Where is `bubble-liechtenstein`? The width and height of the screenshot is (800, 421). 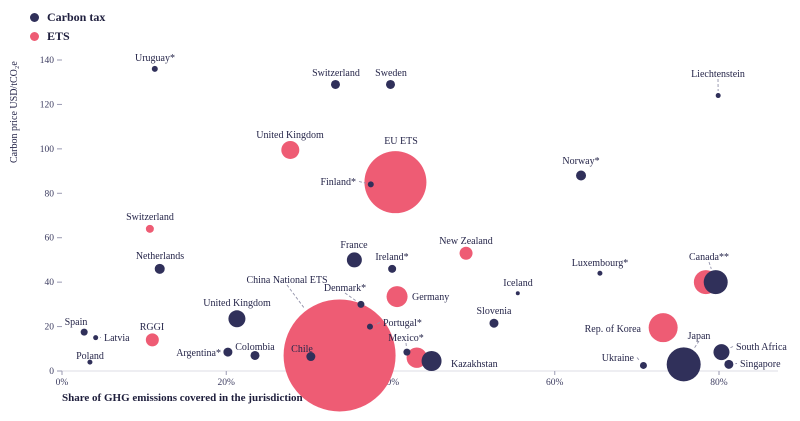 bubble-liechtenstein is located at coordinates (718, 96).